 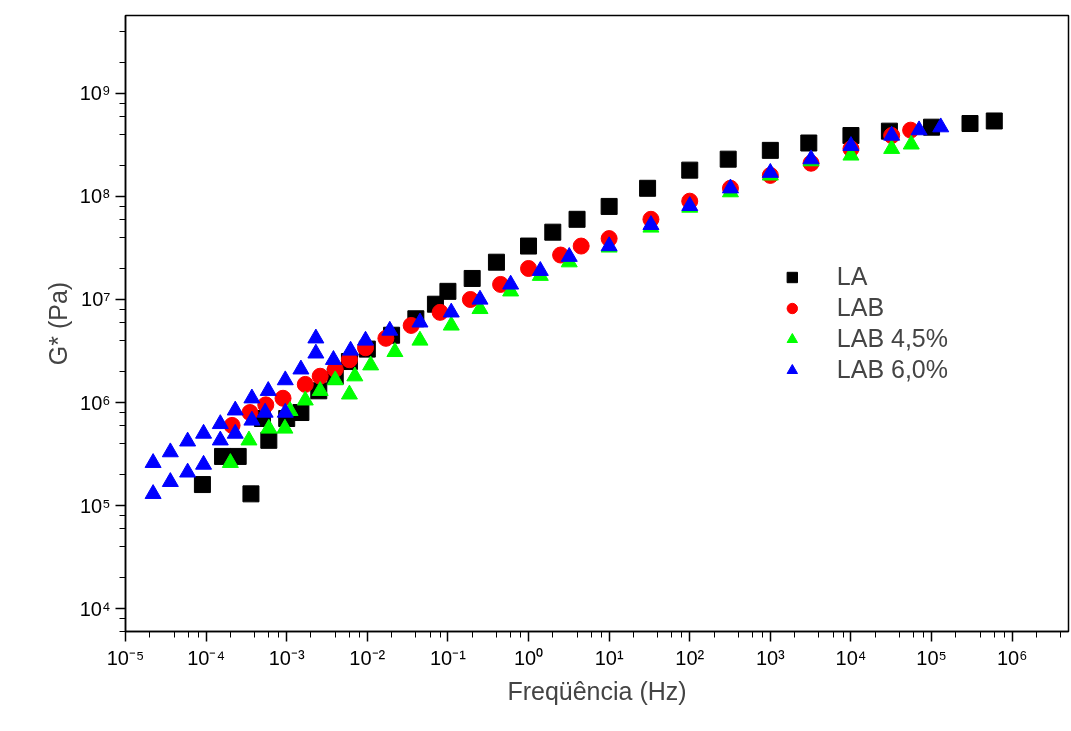 What do you see at coordinates (95, 196) in the screenshot?
I see `y-tick-label: 10⁸` at bounding box center [95, 196].